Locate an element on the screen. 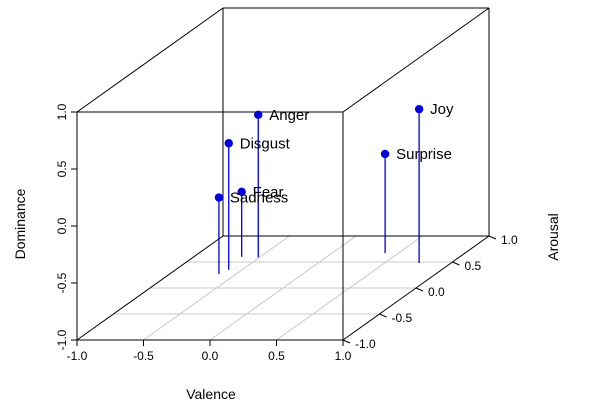 Image resolution: width=591 pixels, height=405 pixels. z-tick-label: 1.0 is located at coordinates (62, 111).